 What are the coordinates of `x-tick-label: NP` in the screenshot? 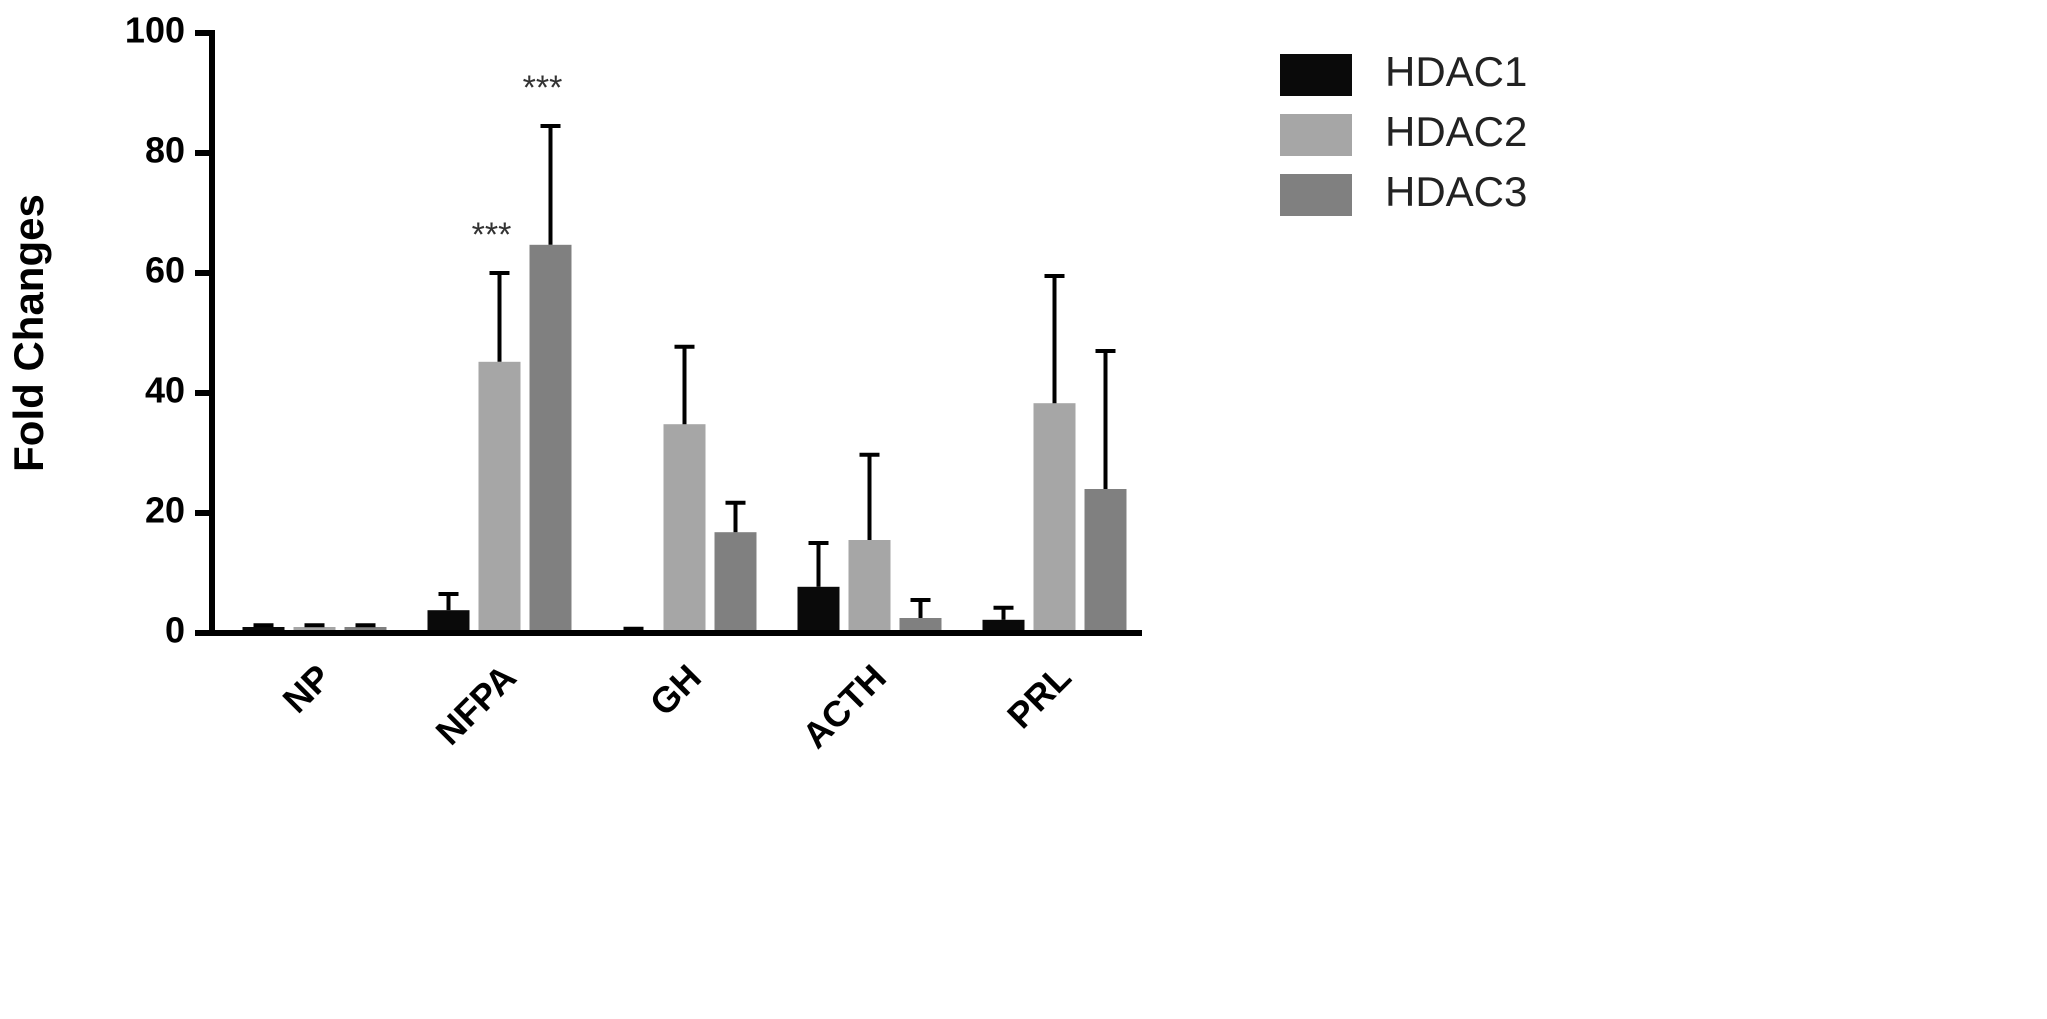 It's located at (307, 688).